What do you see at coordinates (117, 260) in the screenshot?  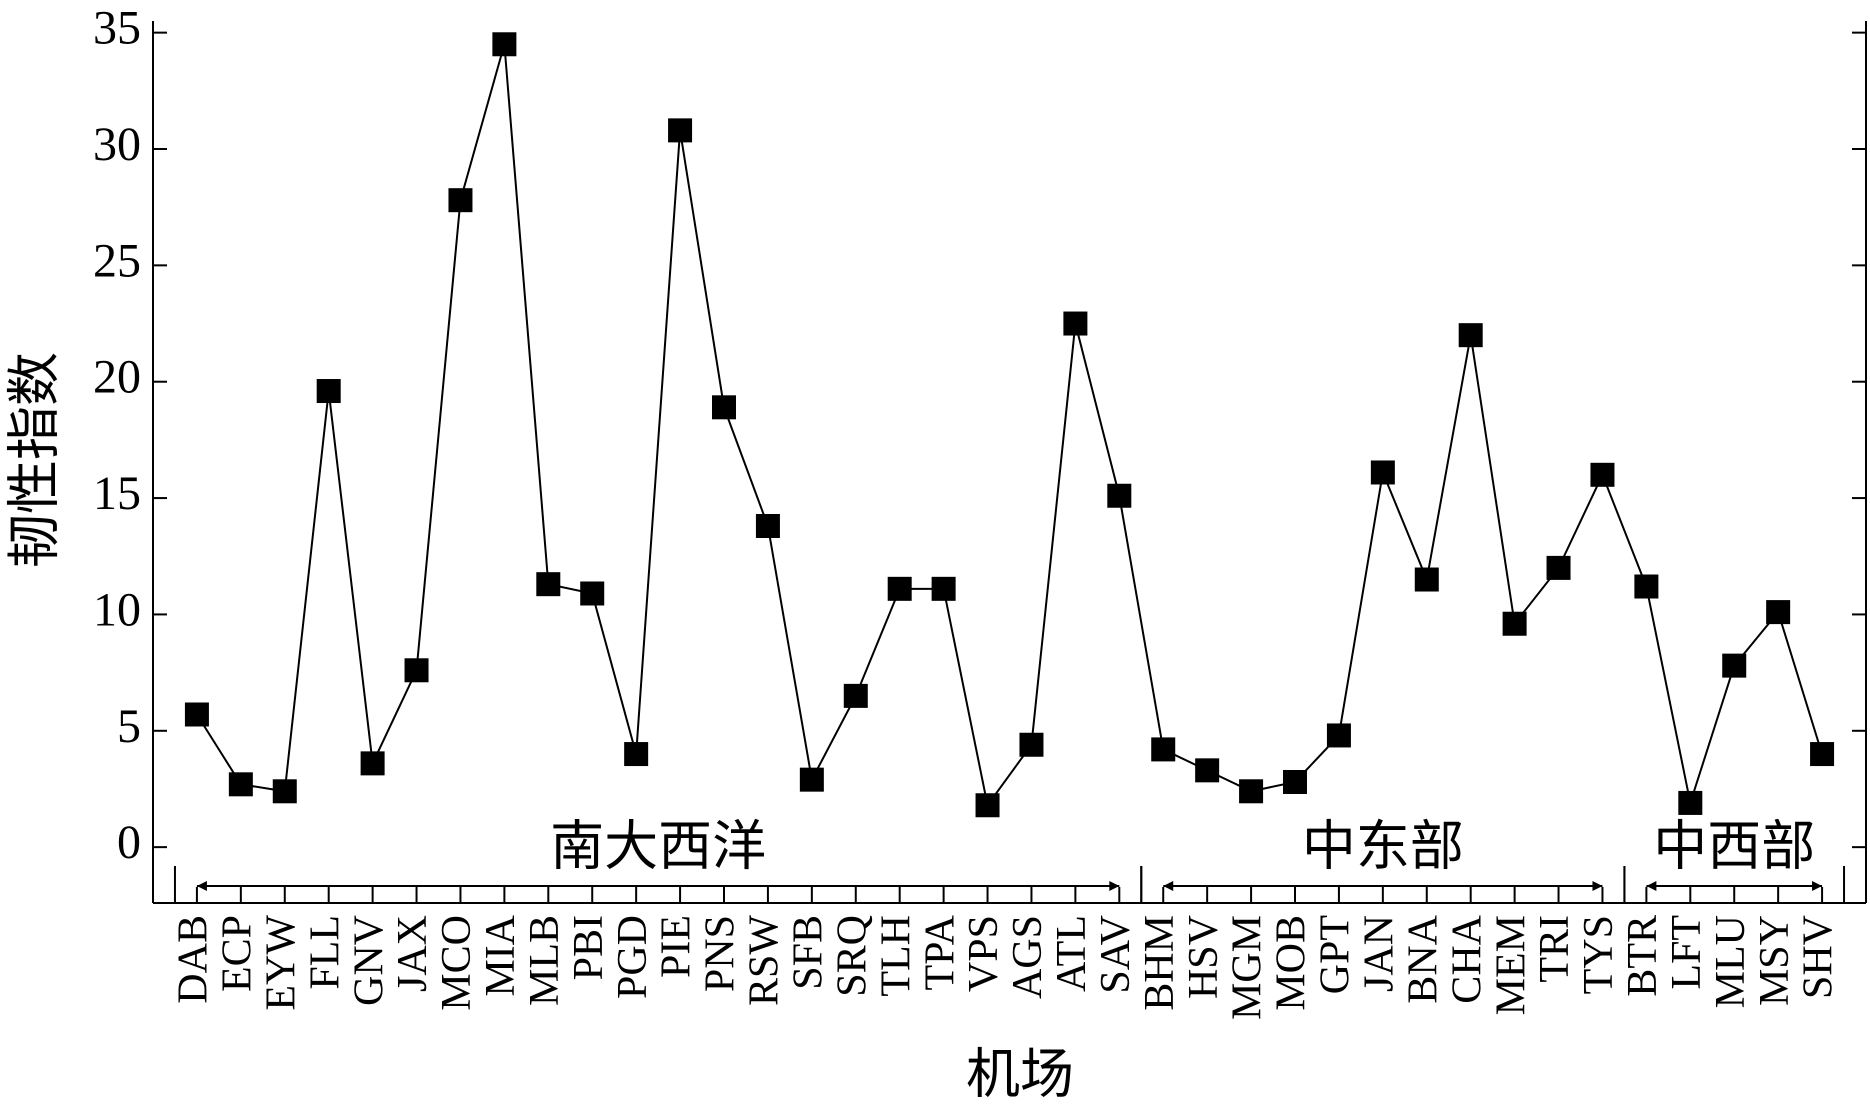 I see `y-tick-label: 25` at bounding box center [117, 260].